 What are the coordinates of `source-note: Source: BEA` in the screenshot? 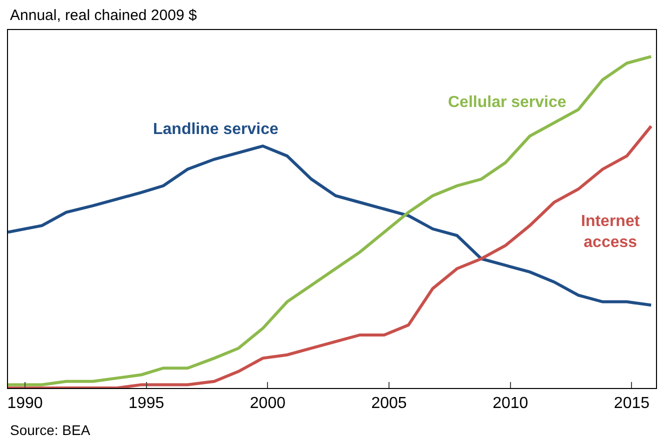 It's located at (50, 430).